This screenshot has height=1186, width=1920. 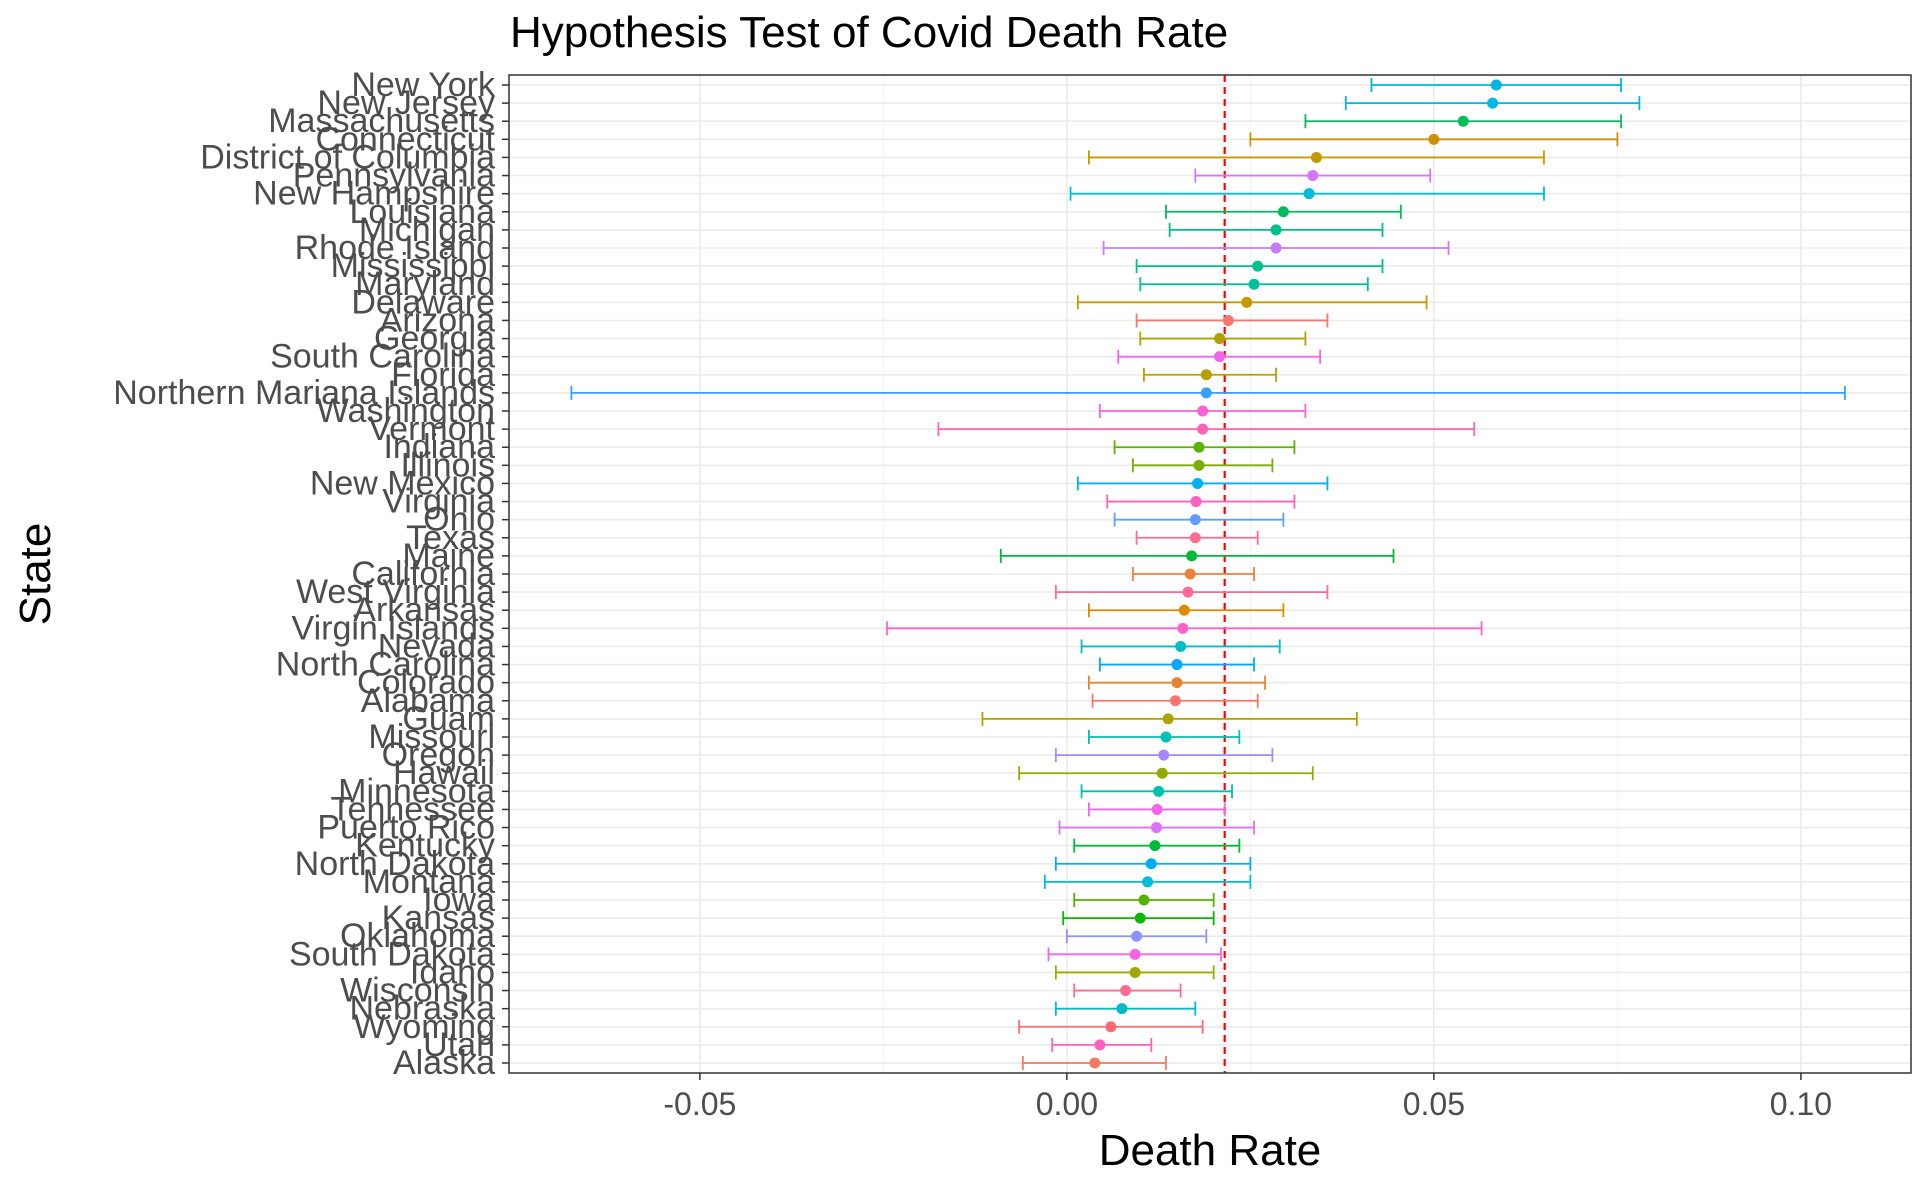 I want to click on y-tick-label: Idaho, so click(x=452, y=972).